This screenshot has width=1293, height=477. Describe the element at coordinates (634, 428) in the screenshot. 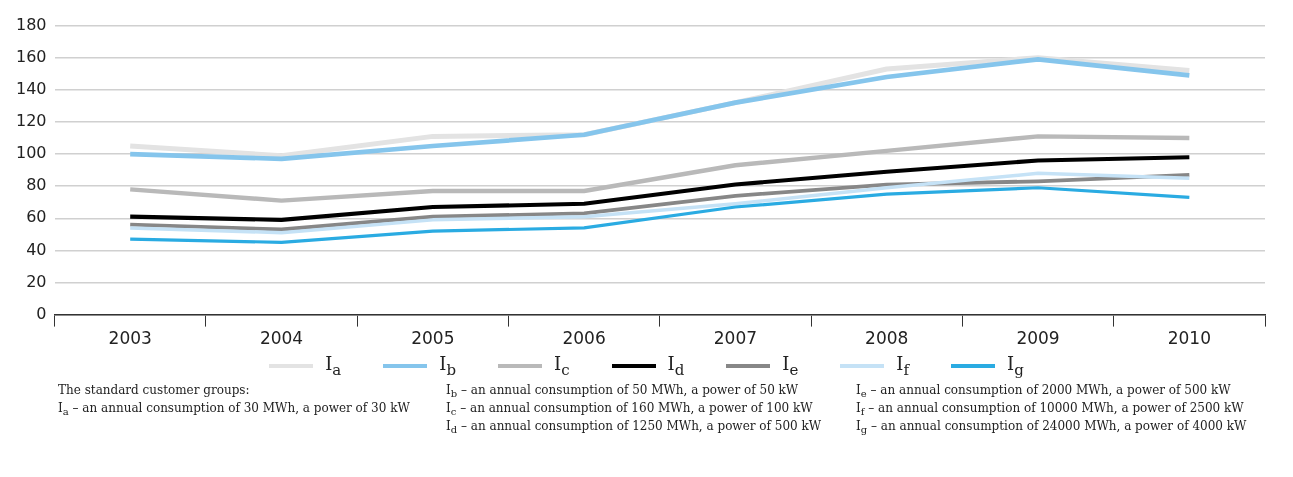

I see `text: I$_{d}$ – an annual consumption of 1250 MWh, a power of 500 kW` at that location.